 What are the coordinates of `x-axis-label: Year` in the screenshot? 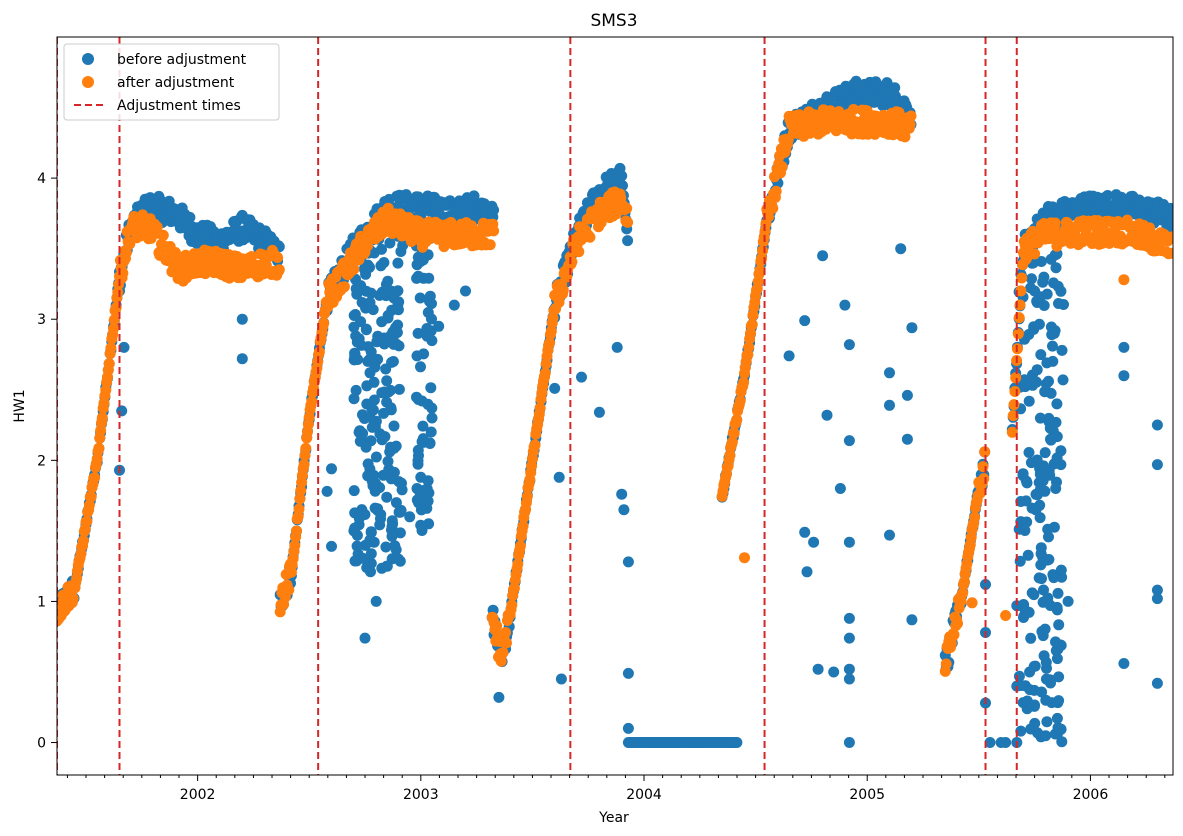 It's located at (613, 818).